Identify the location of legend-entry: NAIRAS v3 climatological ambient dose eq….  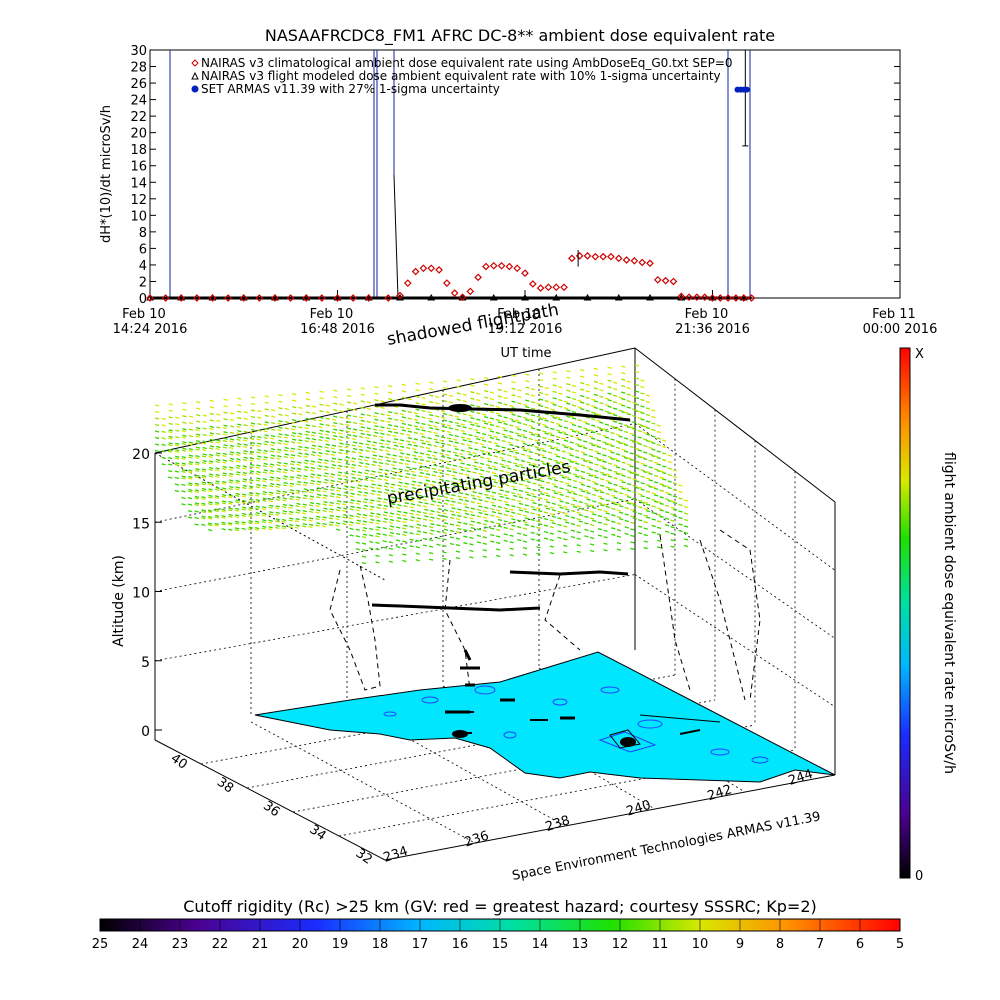
(467, 63).